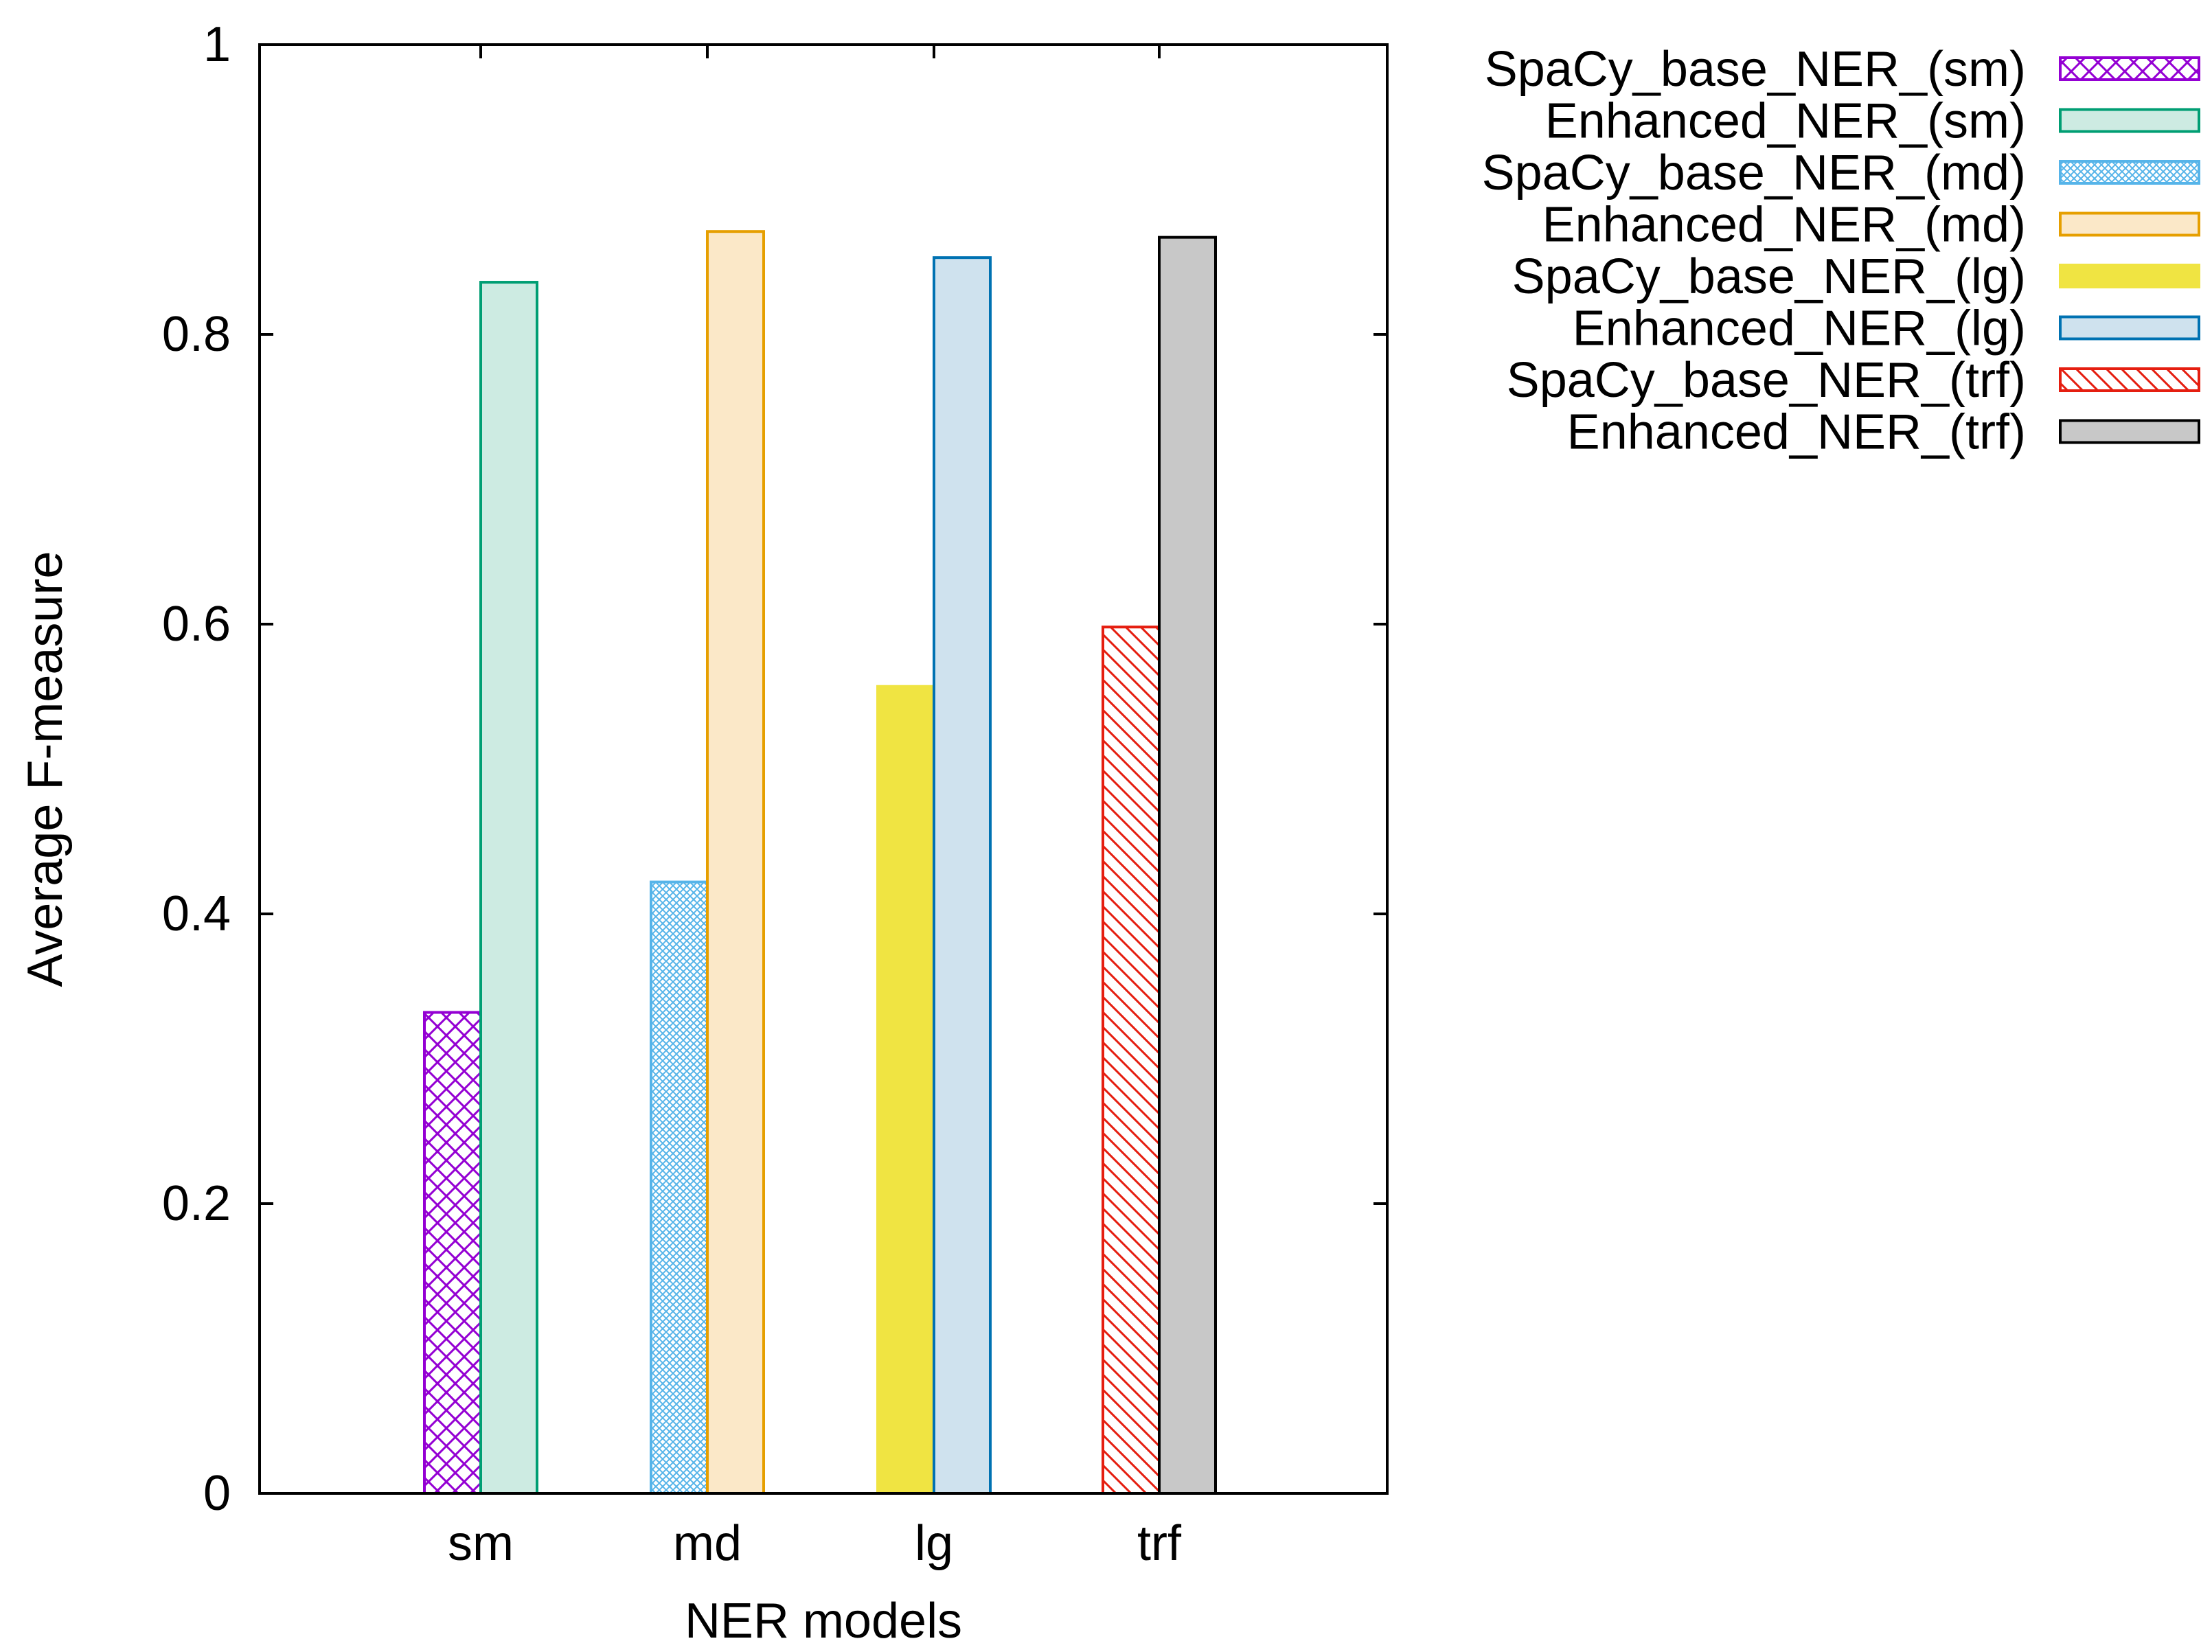  What do you see at coordinates (1159, 1544) in the screenshot?
I see `x-tick-label: trf` at bounding box center [1159, 1544].